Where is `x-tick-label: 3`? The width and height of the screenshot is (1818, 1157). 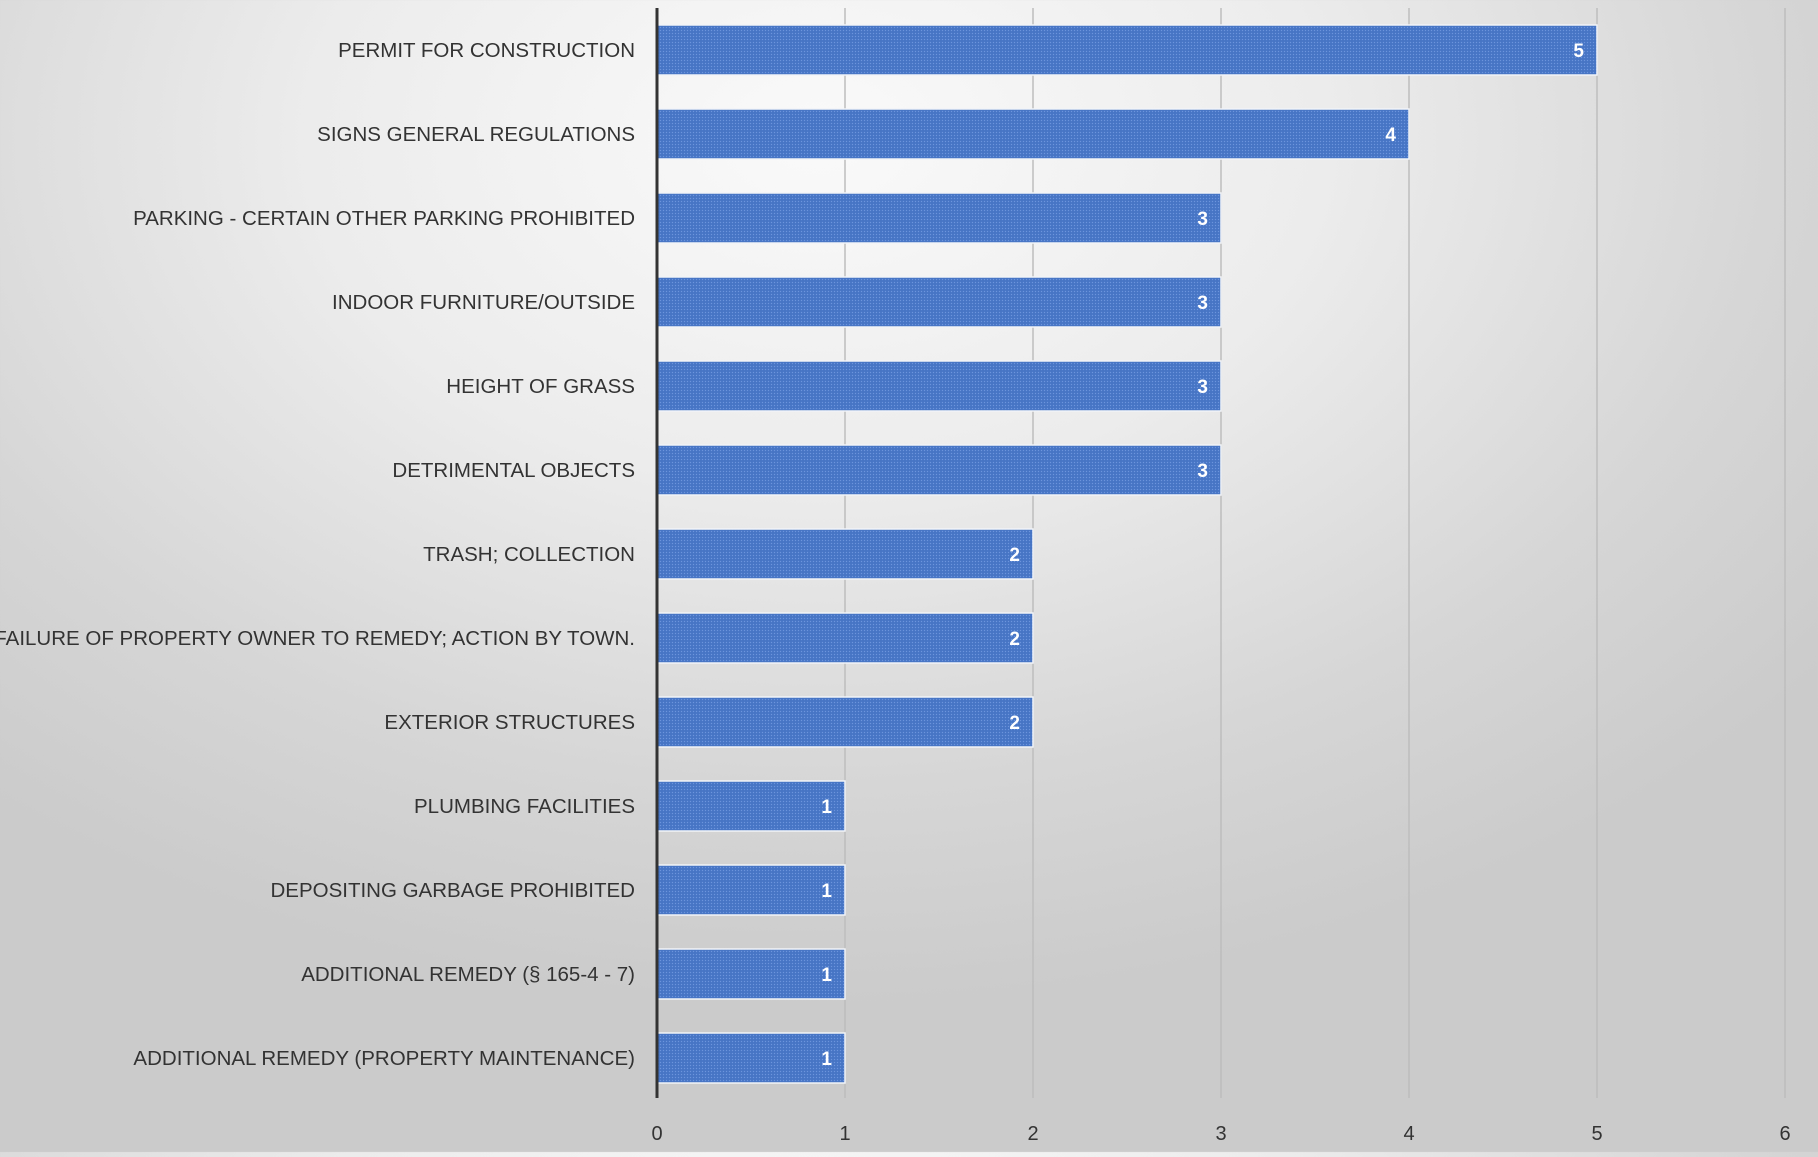 x-tick-label: 3 is located at coordinates (1220, 1134).